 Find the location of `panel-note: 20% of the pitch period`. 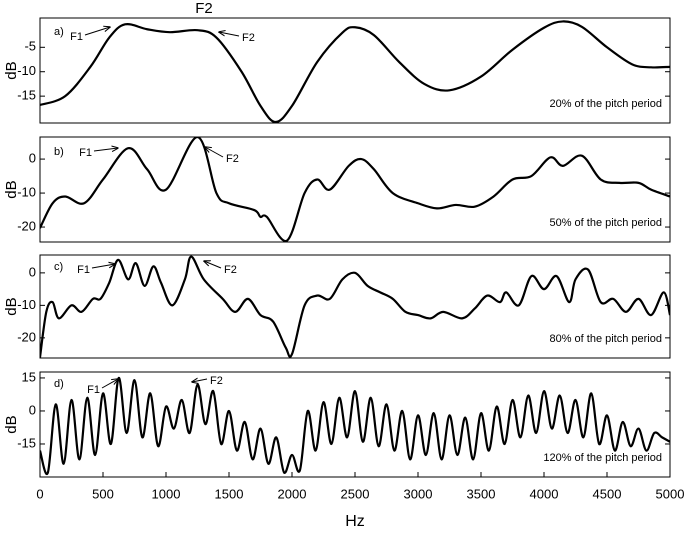

panel-note: 20% of the pitch period is located at coordinates (605, 104).